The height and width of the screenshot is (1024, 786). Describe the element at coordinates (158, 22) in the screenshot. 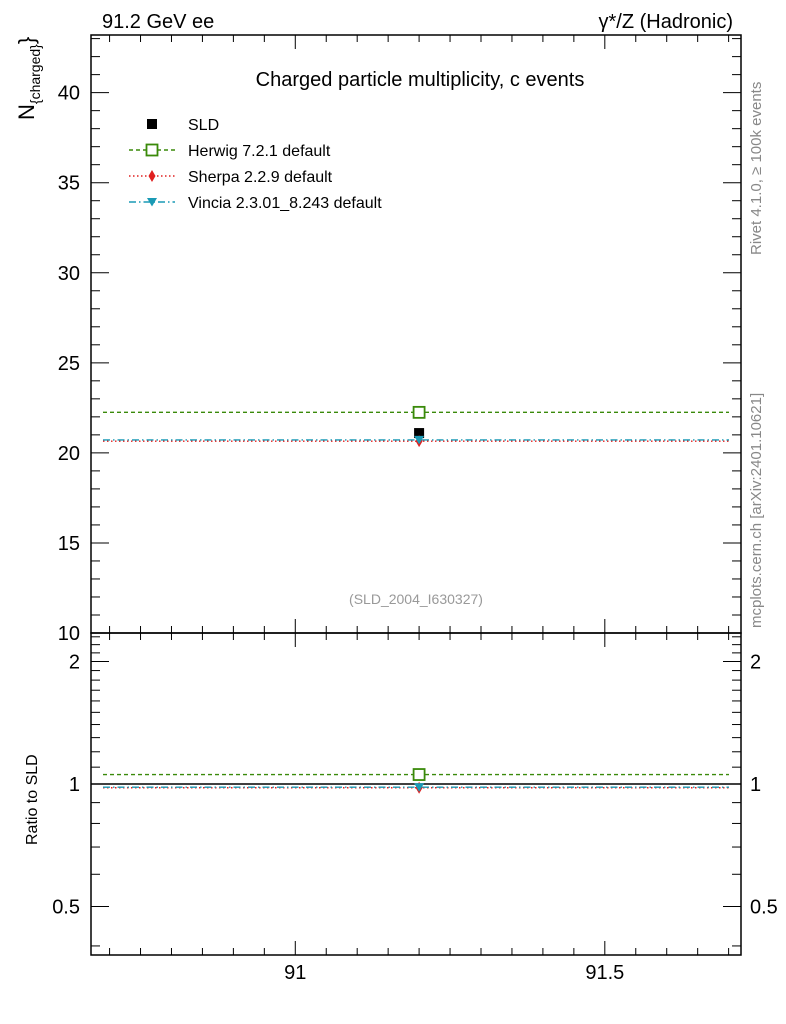

I see `header-left: 91.2 GeV ee` at that location.